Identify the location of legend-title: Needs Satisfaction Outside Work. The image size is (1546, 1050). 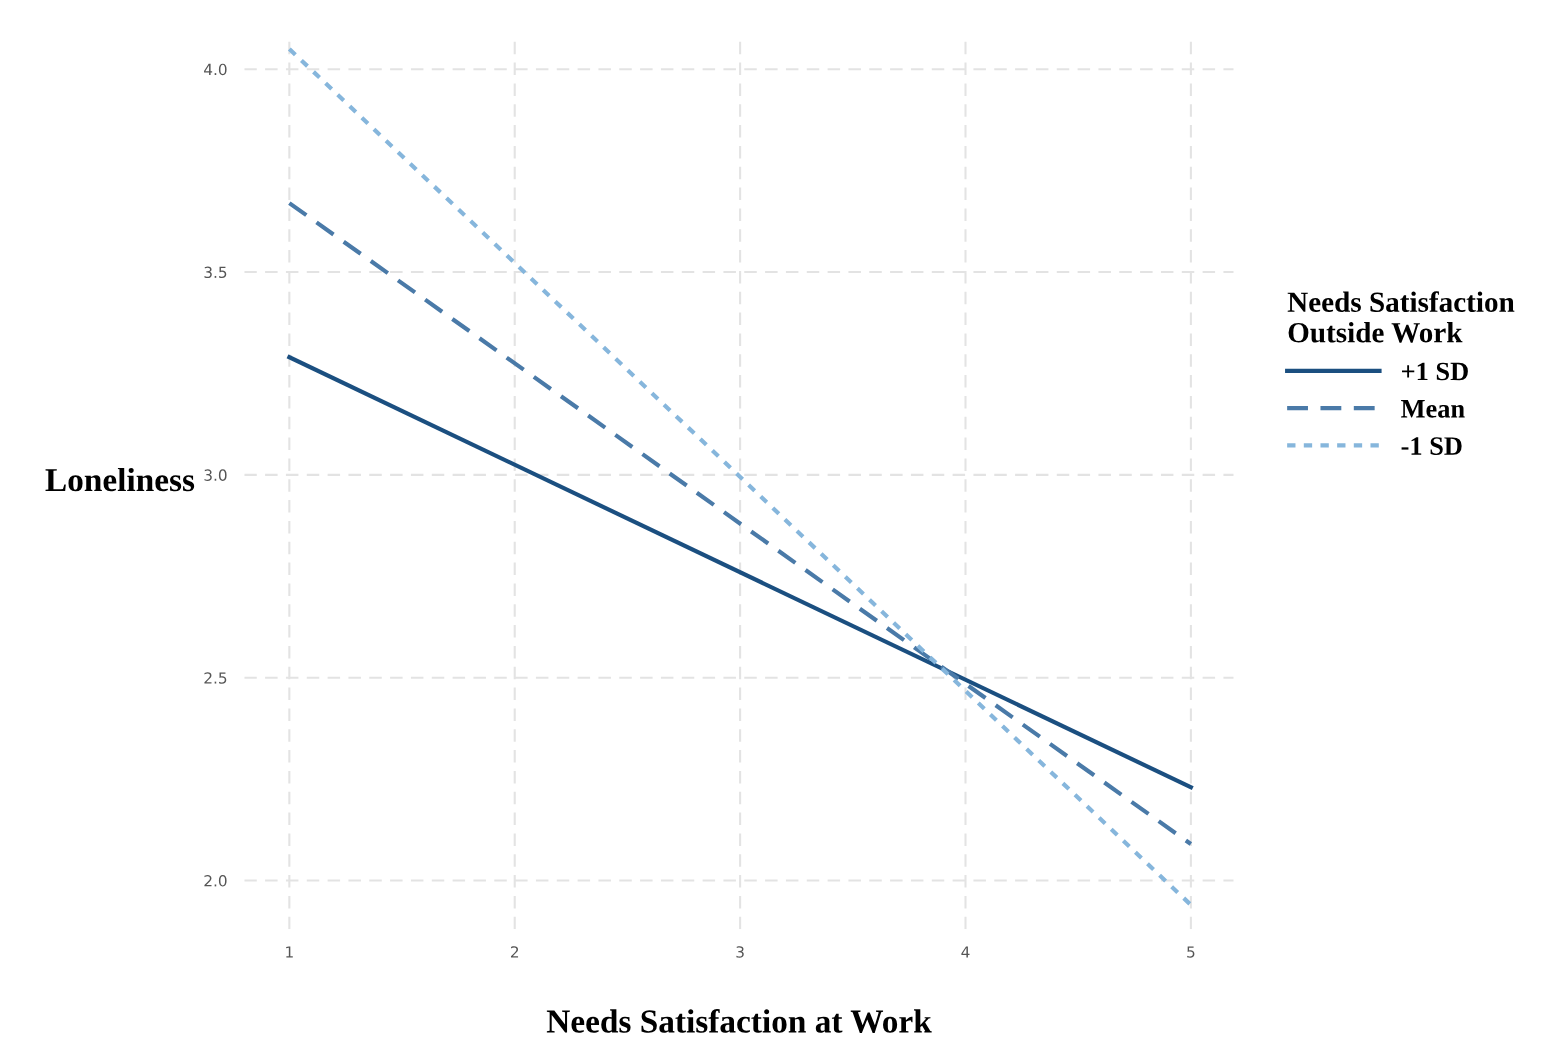
(1401, 317).